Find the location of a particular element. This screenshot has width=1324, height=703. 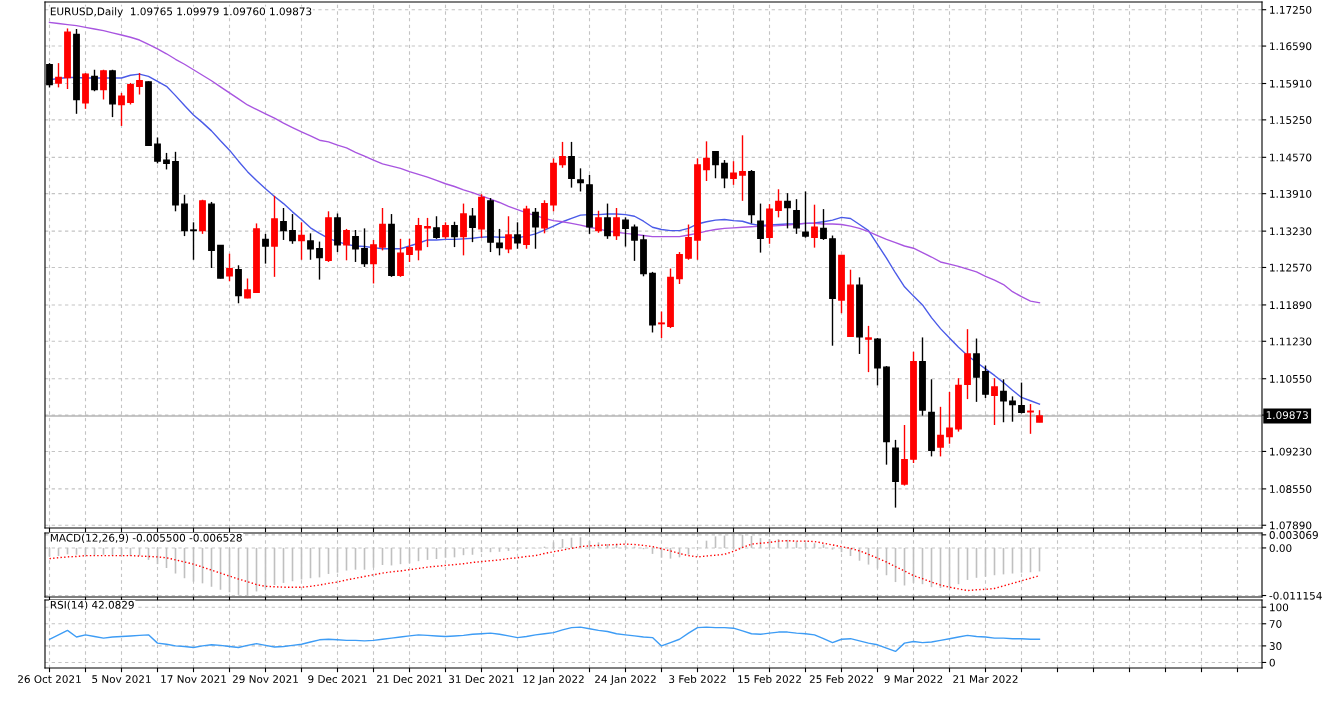

chart-title: RSI(14) 42.0829 is located at coordinates (92, 605).